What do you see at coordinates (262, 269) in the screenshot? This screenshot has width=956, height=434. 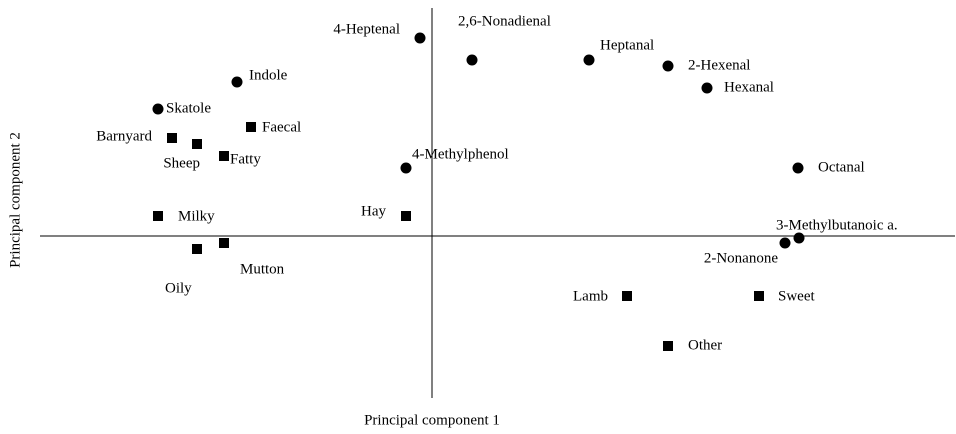 I see `point-label: Mutton` at bounding box center [262, 269].